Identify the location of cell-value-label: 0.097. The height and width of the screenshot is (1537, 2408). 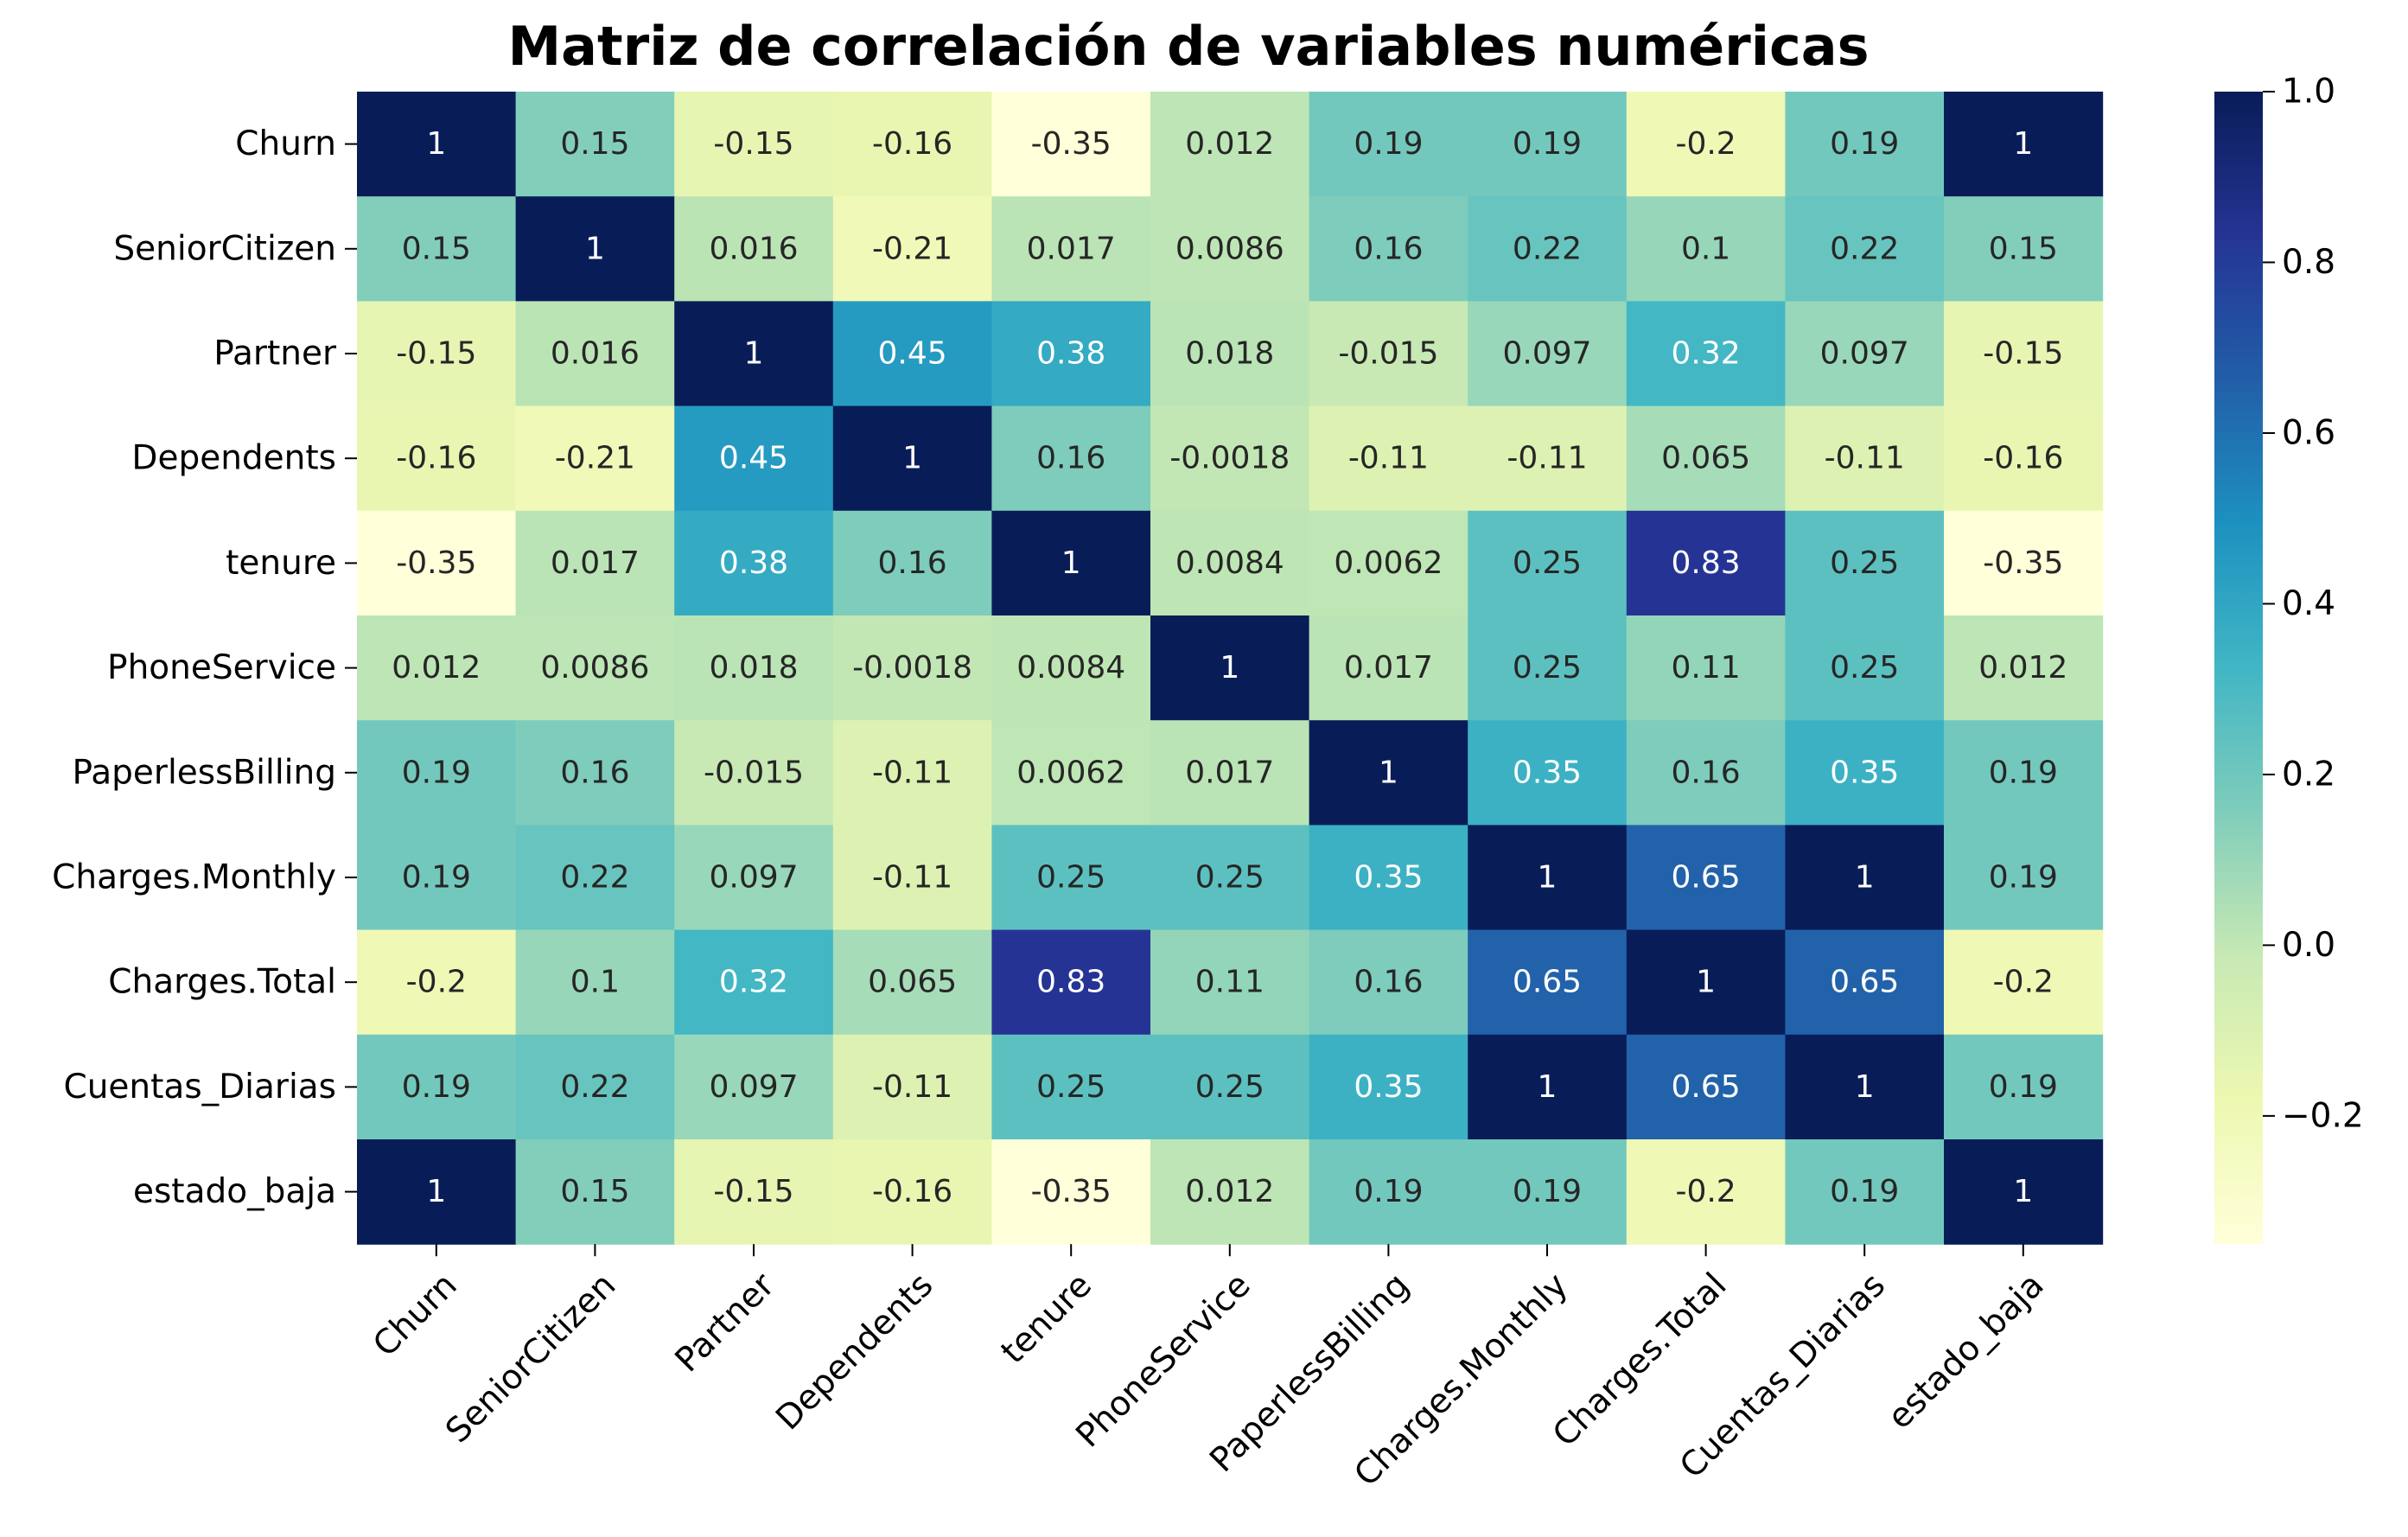
(753, 878).